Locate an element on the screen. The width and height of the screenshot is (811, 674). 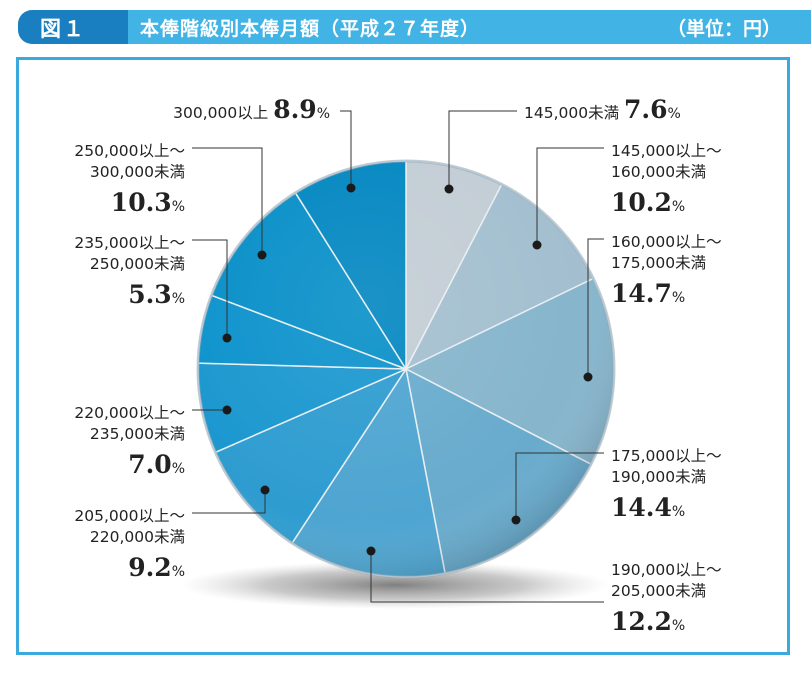
title-bar is located at coordinates (469, 27).